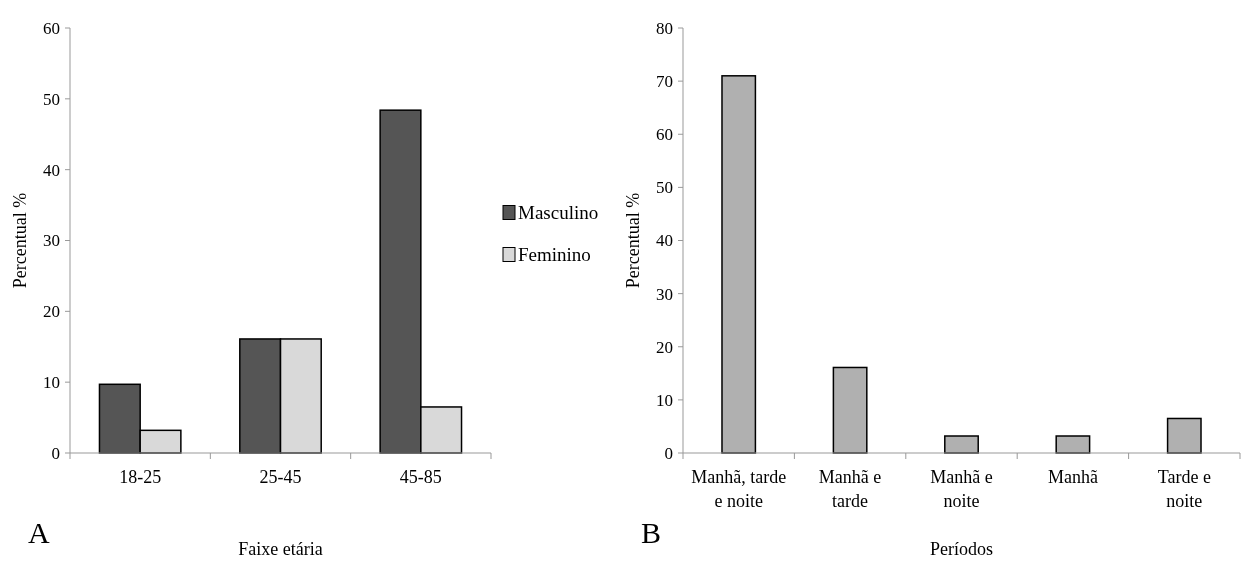  I want to click on x-tick-label: 25-45, so click(280, 477).